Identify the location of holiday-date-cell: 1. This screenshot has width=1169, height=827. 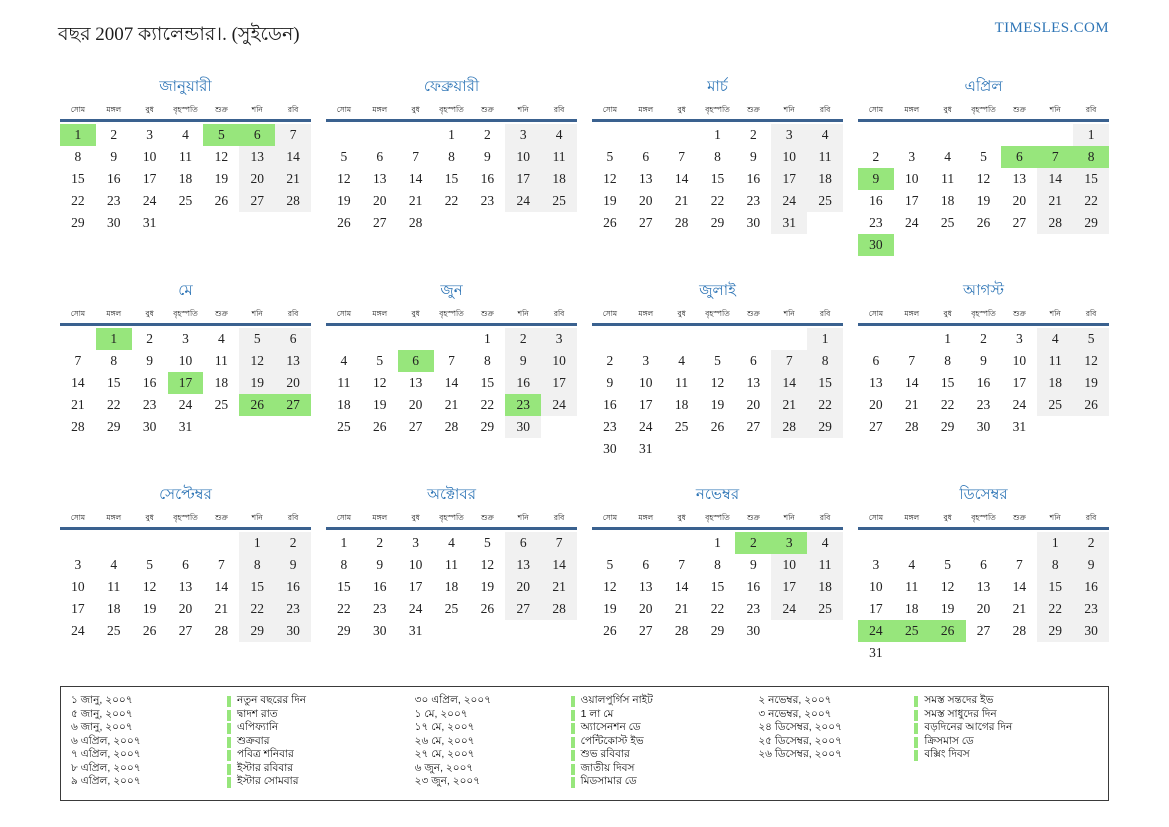
(78, 135).